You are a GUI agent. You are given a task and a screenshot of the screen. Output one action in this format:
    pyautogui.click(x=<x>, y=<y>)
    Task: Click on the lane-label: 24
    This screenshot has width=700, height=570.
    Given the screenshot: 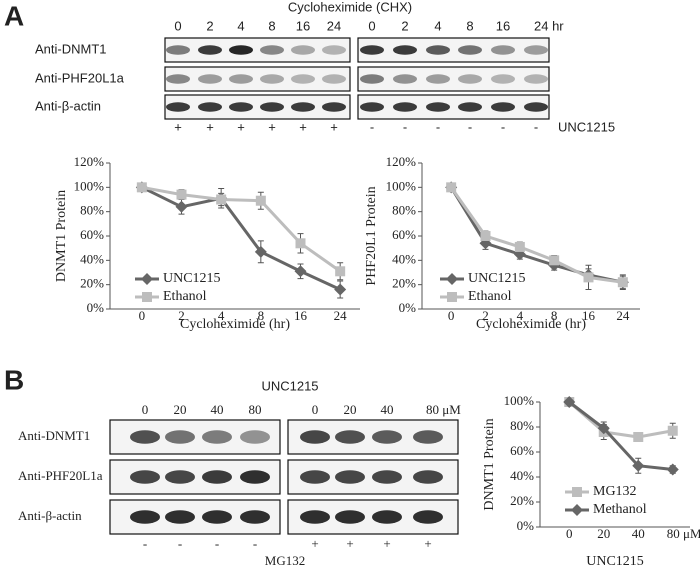 What is the action you would take?
    pyautogui.click(x=334, y=25)
    